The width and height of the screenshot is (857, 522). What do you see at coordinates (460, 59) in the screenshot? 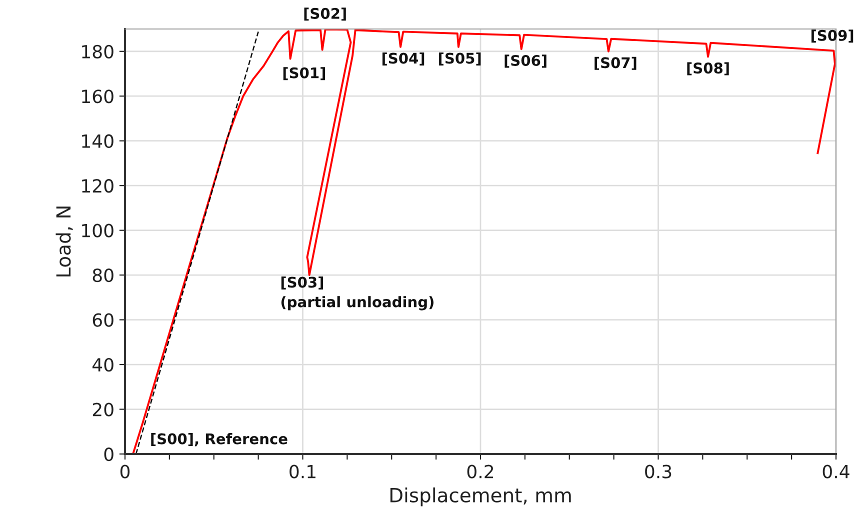
I see `annotation: [S05]` at bounding box center [460, 59].